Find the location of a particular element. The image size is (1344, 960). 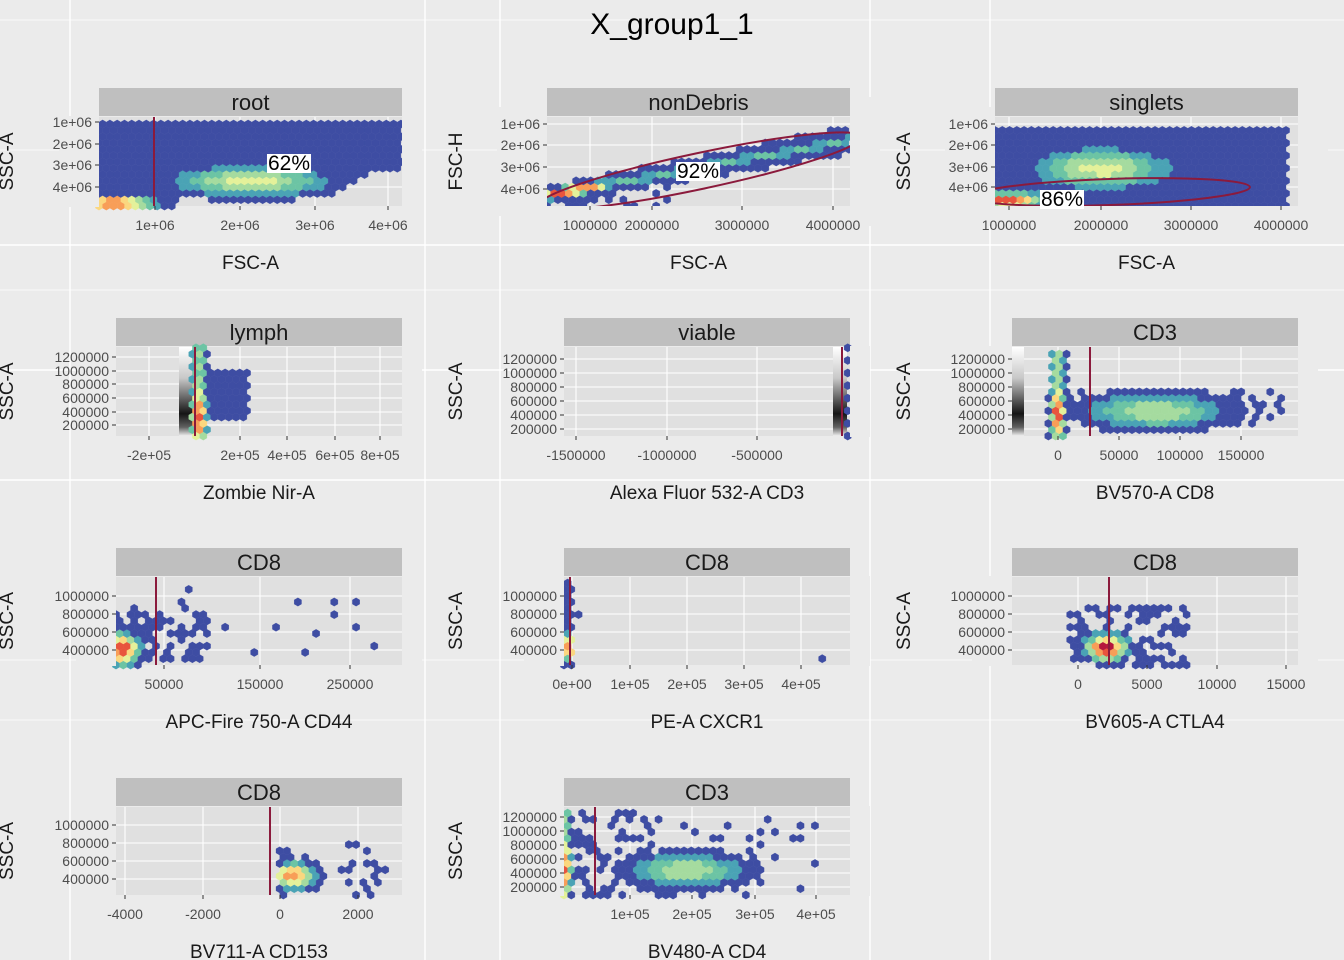

x-axis-title: Zombie Nir-A is located at coordinates (259, 493).